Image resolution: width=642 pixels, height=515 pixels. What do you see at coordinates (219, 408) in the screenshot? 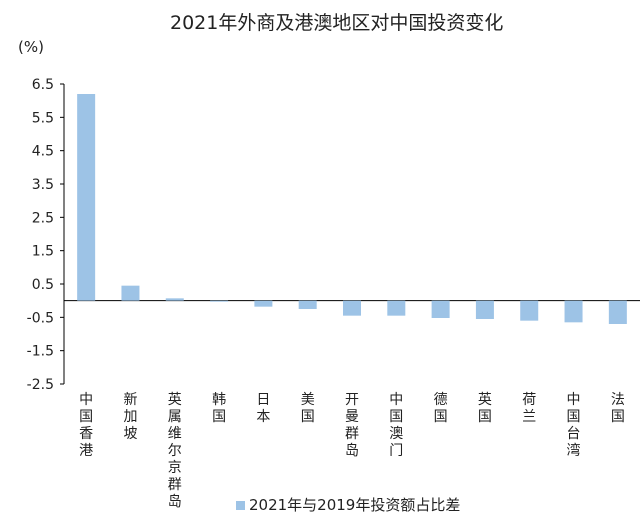
I see `x-category-label: 韩国` at bounding box center [219, 408].